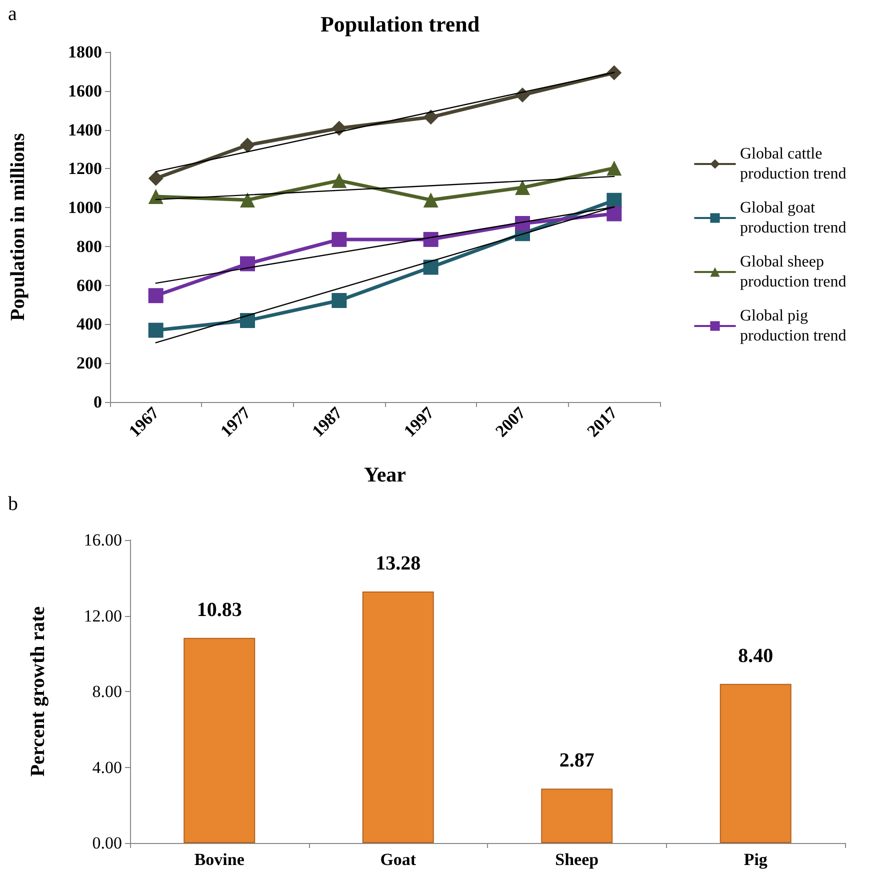  What do you see at coordinates (89, 246) in the screenshot?
I see `y-tick-label: 800` at bounding box center [89, 246].